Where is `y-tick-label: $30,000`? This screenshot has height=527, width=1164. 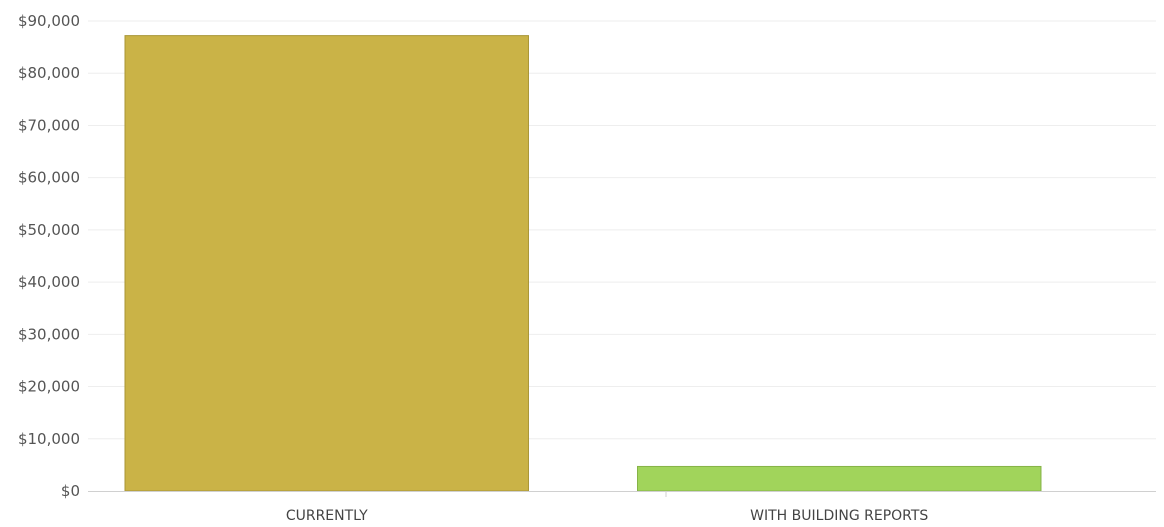
y-tick-label: $30,000 is located at coordinates (49, 334).